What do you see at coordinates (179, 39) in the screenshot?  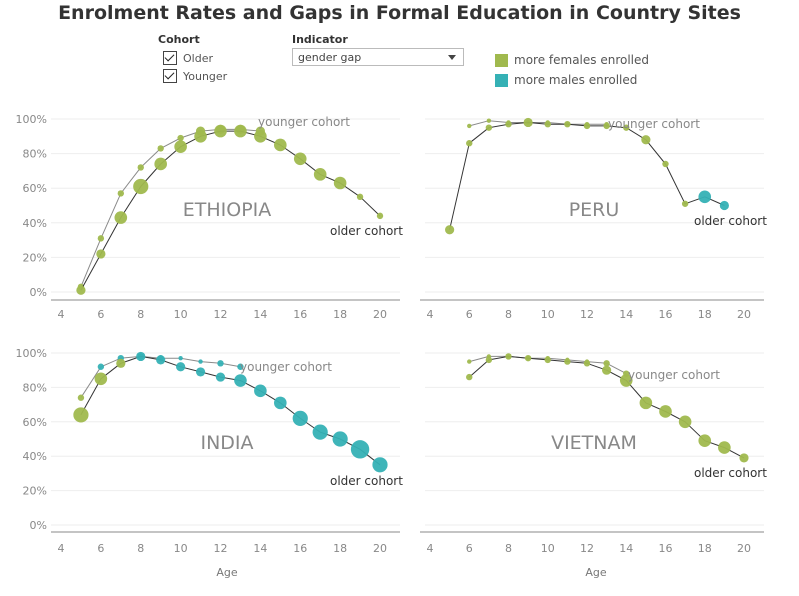 I see `cohort-filter-label: Cohort` at bounding box center [179, 39].